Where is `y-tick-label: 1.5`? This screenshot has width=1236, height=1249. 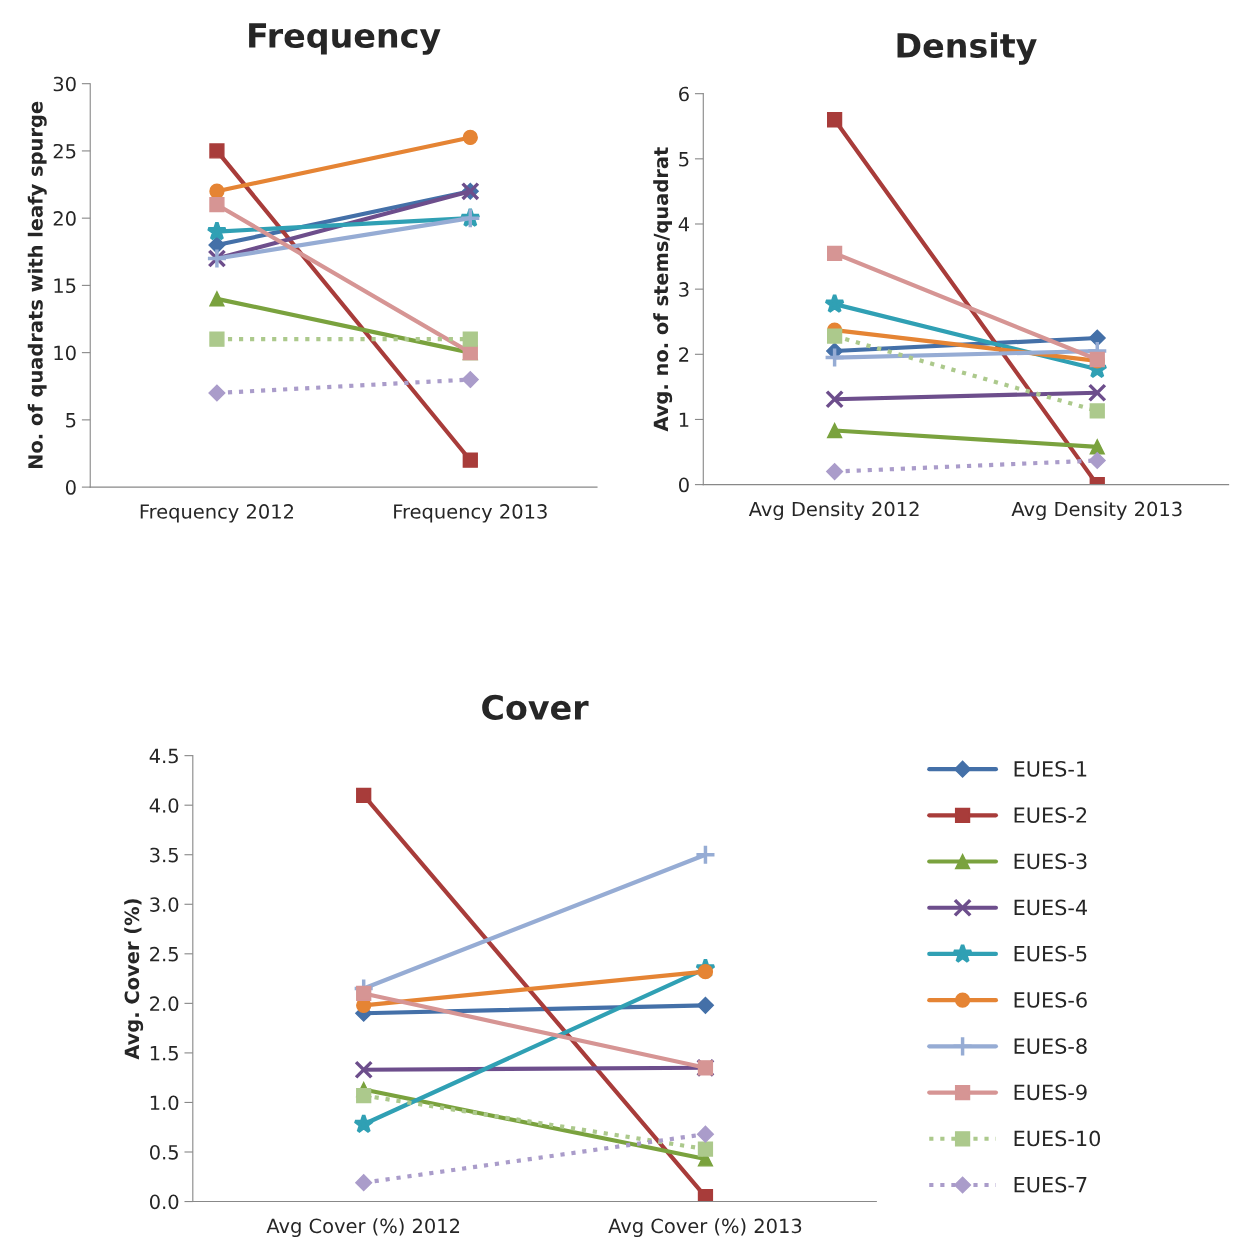
y-tick-label: 1.5 is located at coordinates (164, 1053).